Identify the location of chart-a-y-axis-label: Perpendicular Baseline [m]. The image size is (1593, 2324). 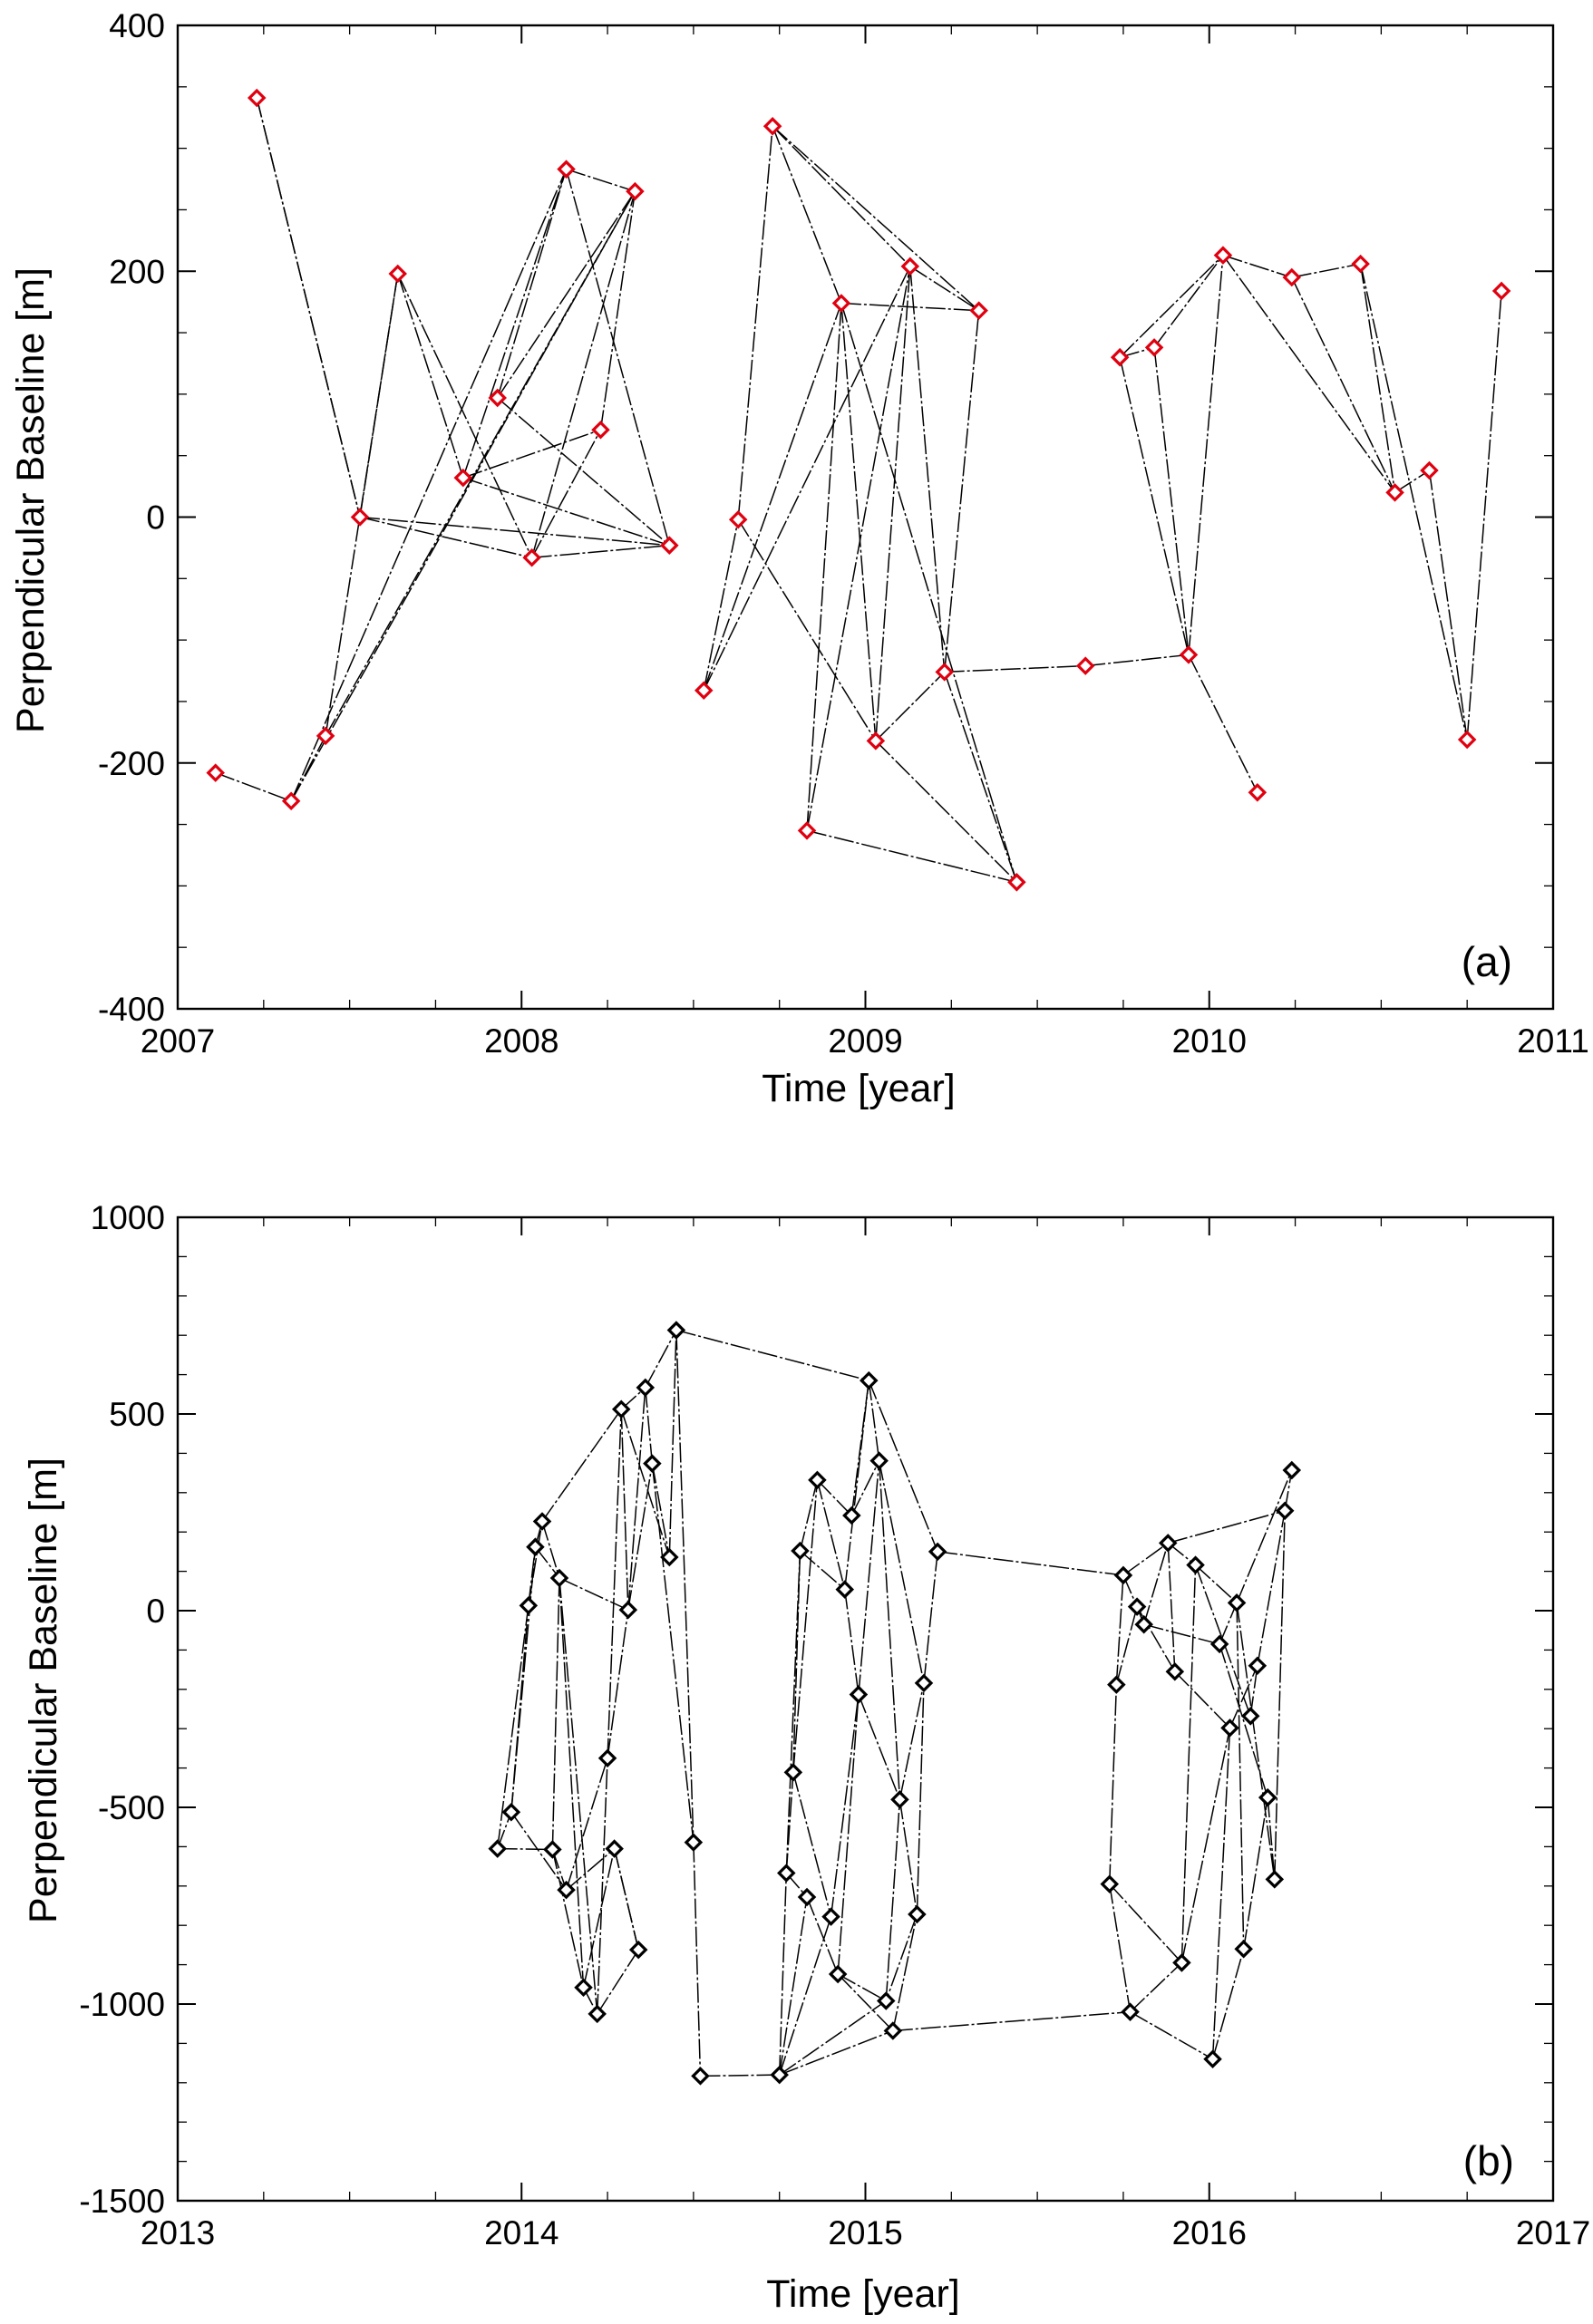
(31, 500).